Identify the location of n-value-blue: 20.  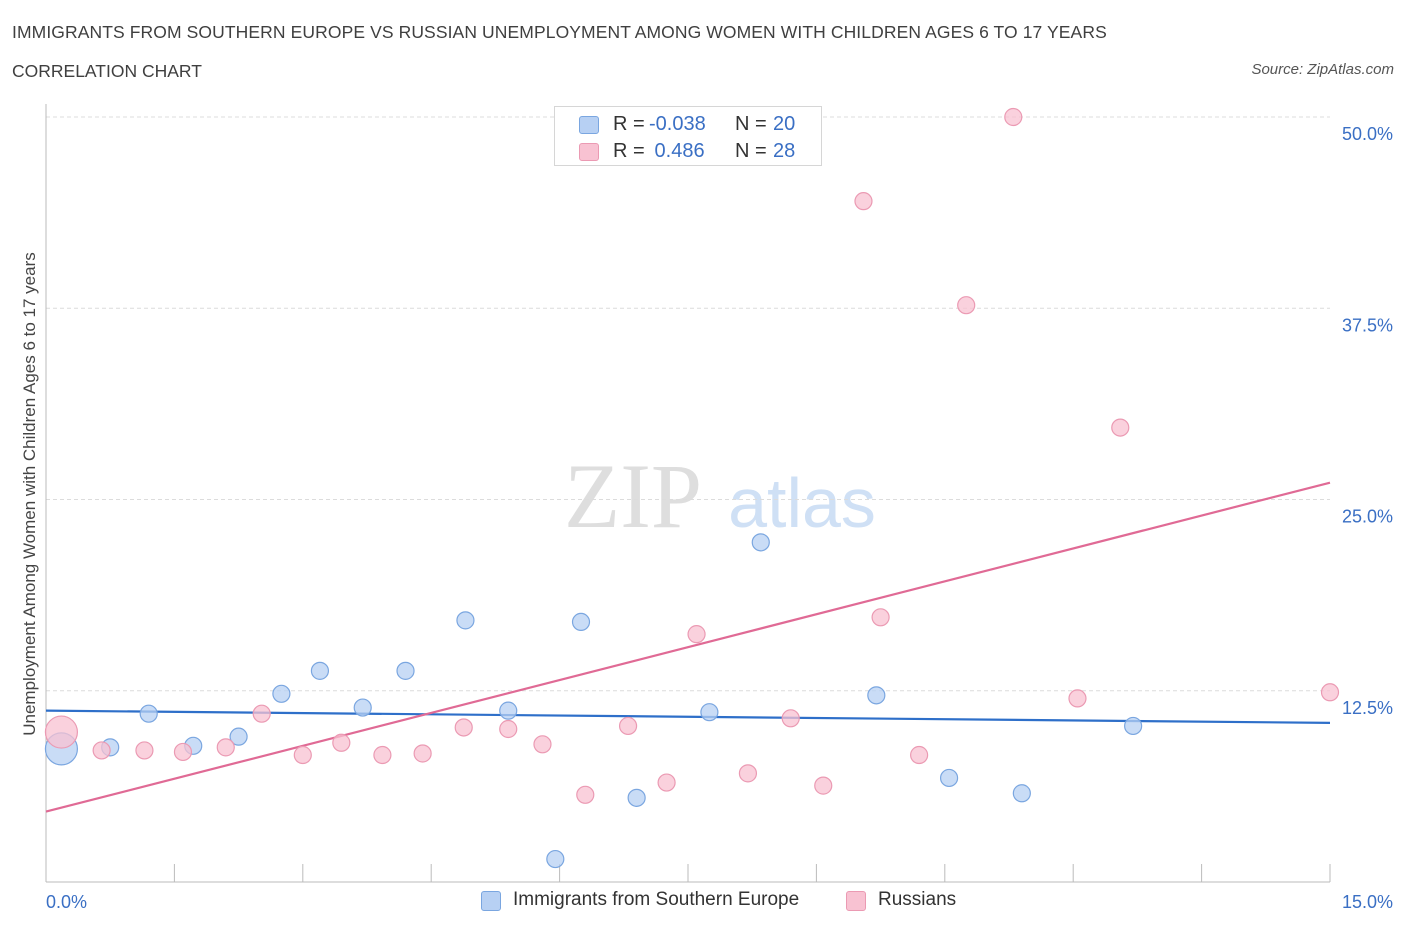
(784, 124).